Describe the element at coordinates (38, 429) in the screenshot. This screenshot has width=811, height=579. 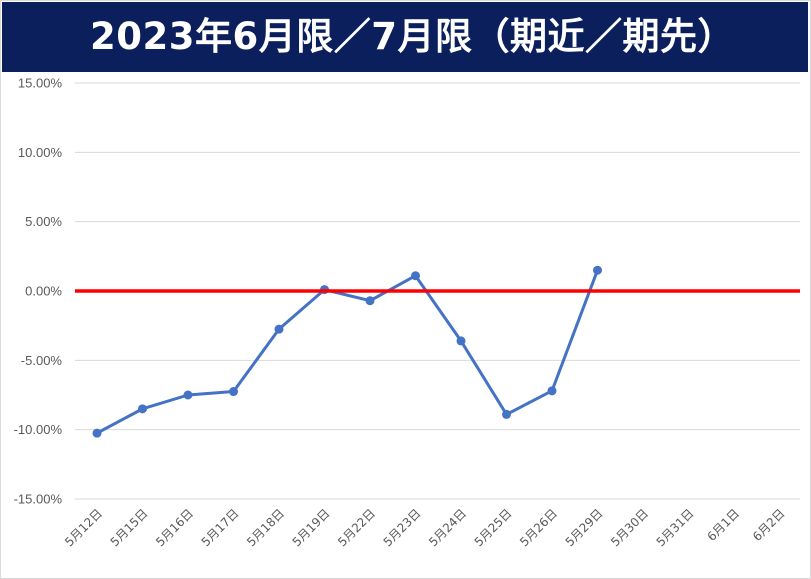
I see `y-tick-label: -10.00%` at that location.